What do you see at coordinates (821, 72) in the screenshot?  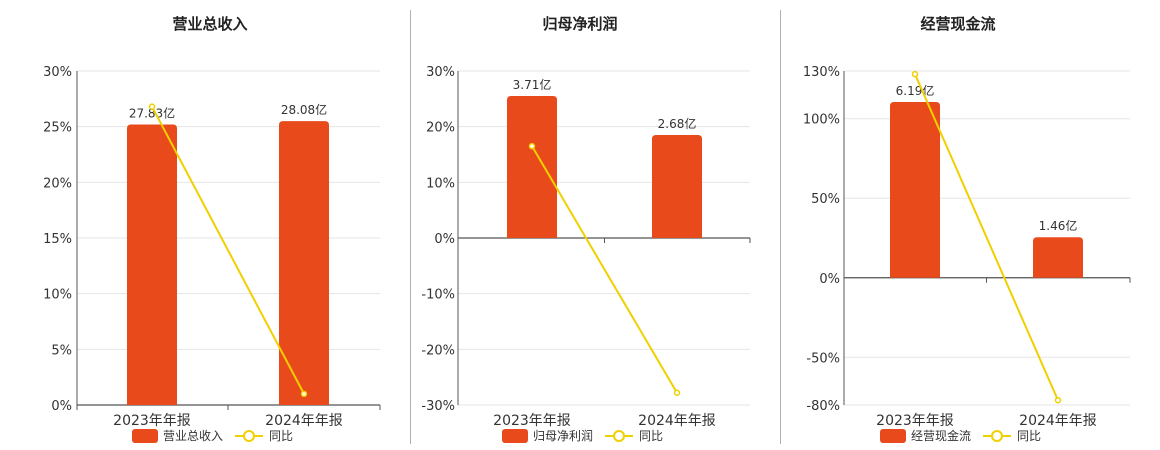 I see `y-tick-label: 130%` at bounding box center [821, 72].